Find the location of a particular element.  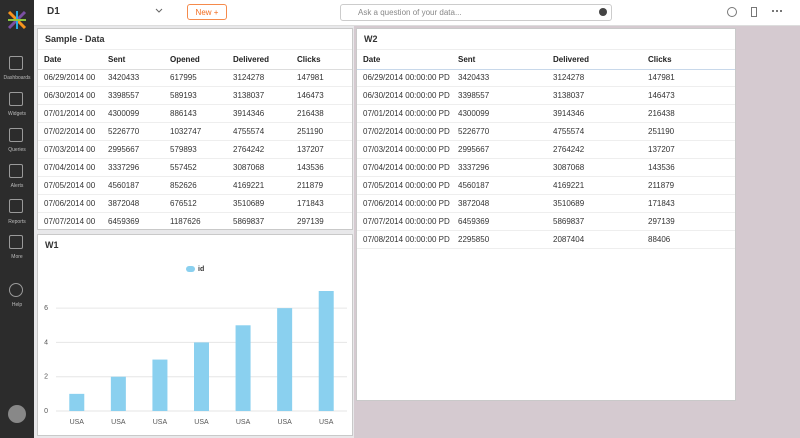

table-cell: 2295850 is located at coordinates (473, 240).